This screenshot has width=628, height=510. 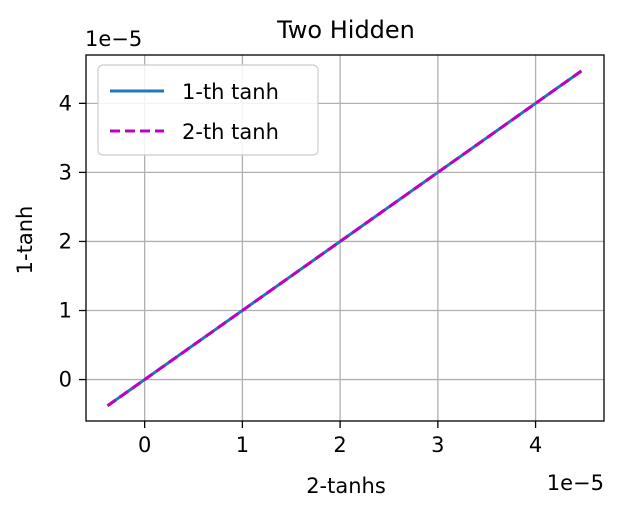 I want to click on legend-box, so click(x=208, y=110).